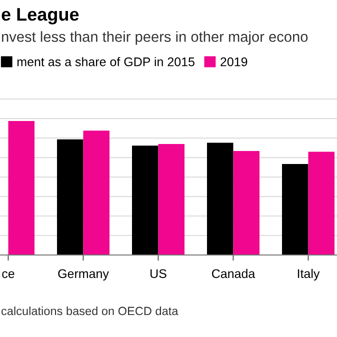 This screenshot has height=337, width=337. I want to click on x-tick-label: ce, so click(8, 274).